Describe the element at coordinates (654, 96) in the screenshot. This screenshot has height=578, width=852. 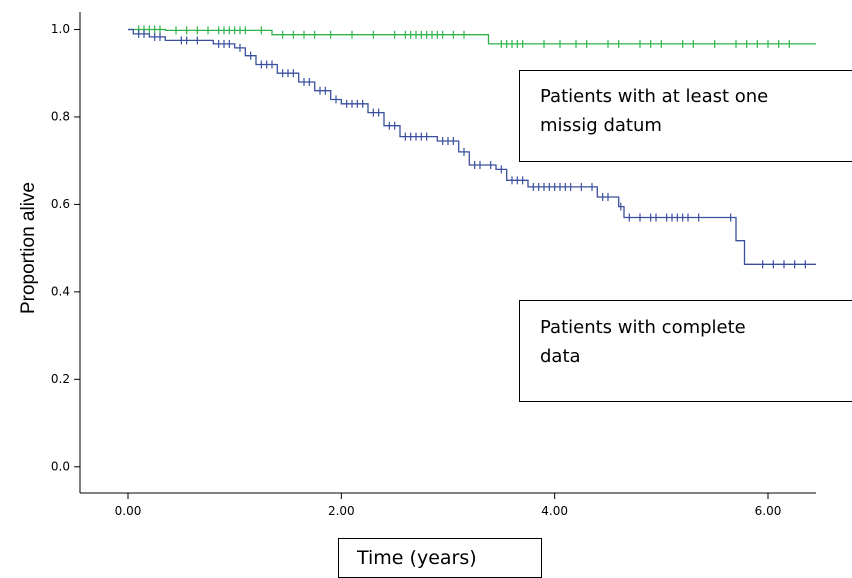
I see `annotation-missing-line-1: Patients with at least one` at that location.